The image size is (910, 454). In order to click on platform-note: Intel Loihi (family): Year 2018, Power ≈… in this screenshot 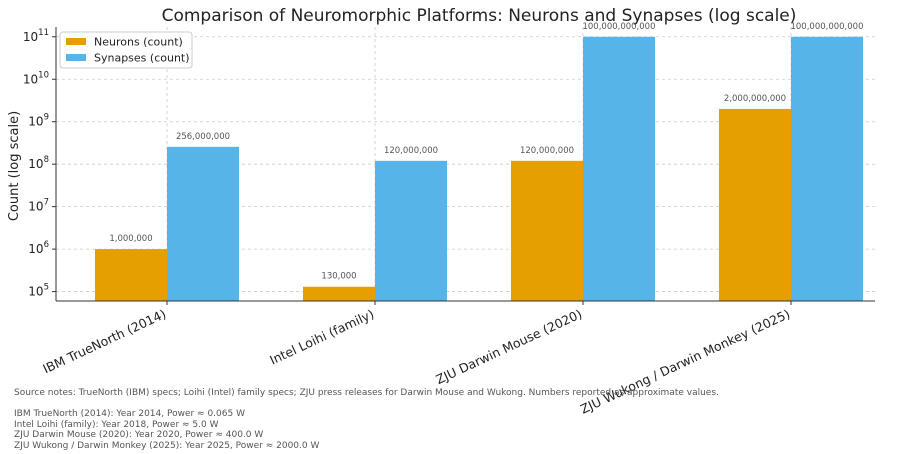, I will do `click(116, 424)`.